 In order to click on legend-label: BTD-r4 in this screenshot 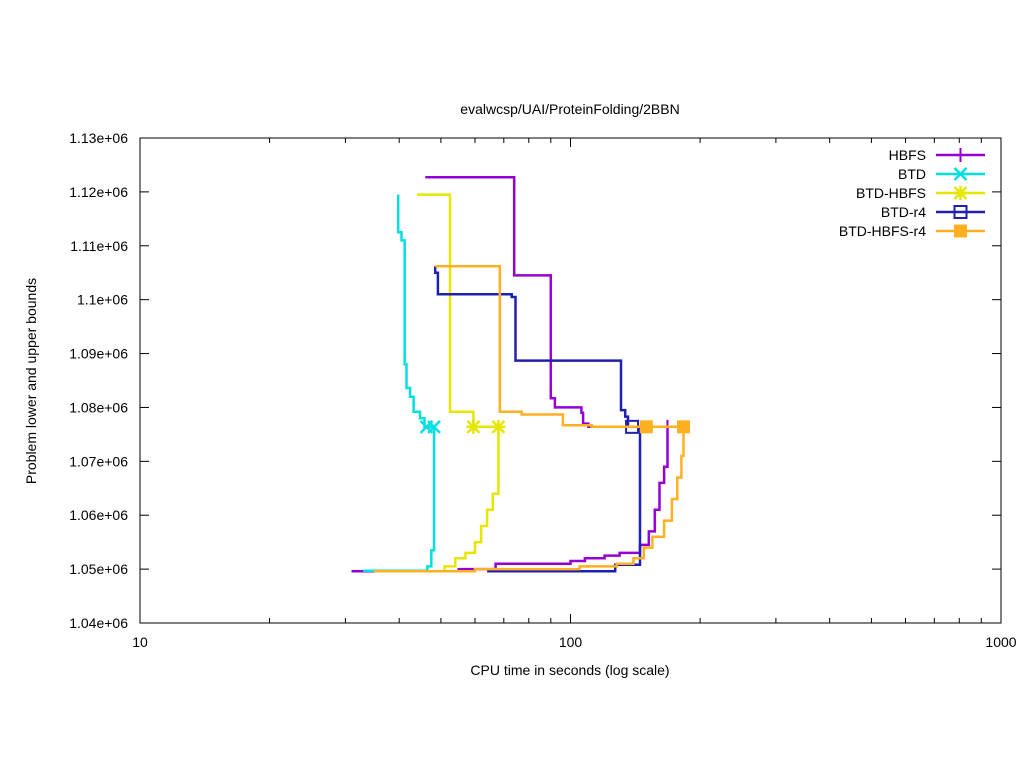, I will do `click(903, 212)`.